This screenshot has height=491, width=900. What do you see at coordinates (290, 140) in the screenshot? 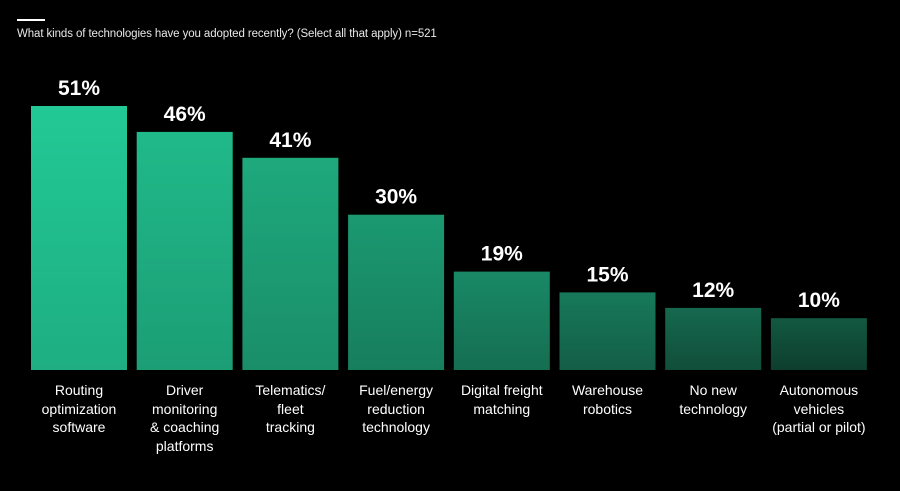
I see `bar-value-label: 41%` at bounding box center [290, 140].